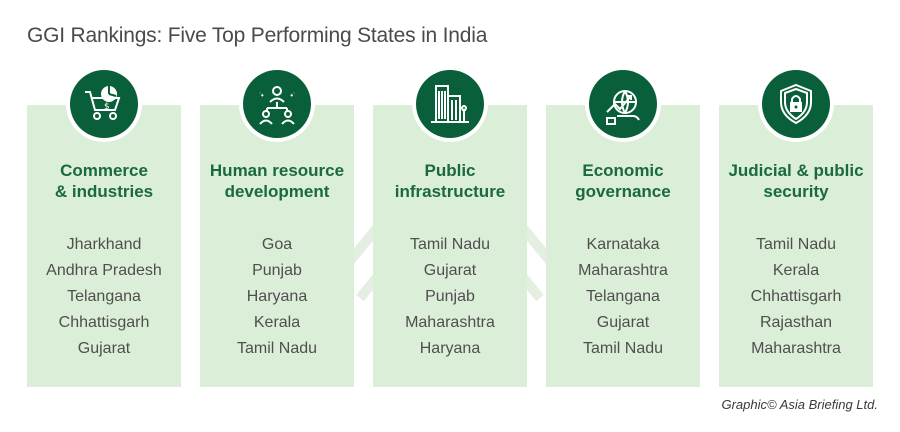 The height and width of the screenshot is (432, 900). What do you see at coordinates (796, 104) in the screenshot?
I see `shield-lock-icon` at bounding box center [796, 104].